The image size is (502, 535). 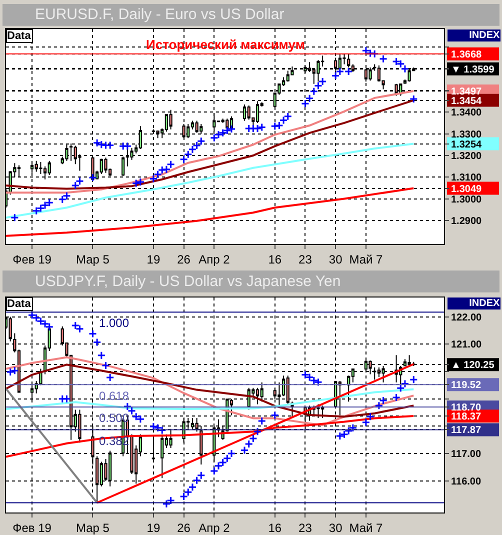 I want to click on y-tick-label: 1.3668, so click(x=466, y=54).